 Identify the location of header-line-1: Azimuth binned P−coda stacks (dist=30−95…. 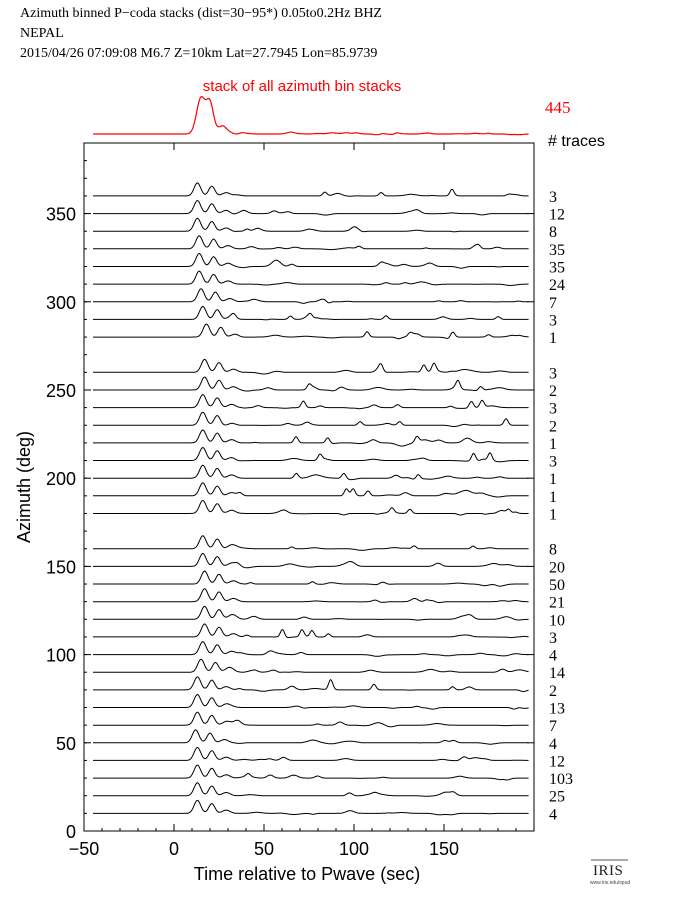
(201, 13).